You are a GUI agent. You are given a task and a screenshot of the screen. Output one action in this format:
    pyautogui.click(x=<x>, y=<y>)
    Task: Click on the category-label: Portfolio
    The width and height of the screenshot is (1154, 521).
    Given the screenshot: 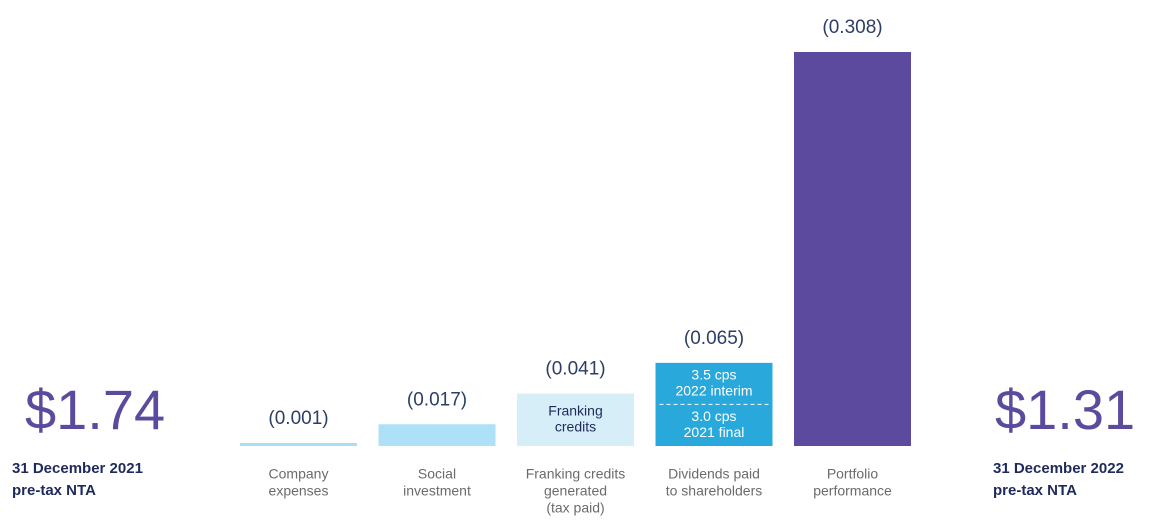 What is the action you would take?
    pyautogui.click(x=853, y=474)
    